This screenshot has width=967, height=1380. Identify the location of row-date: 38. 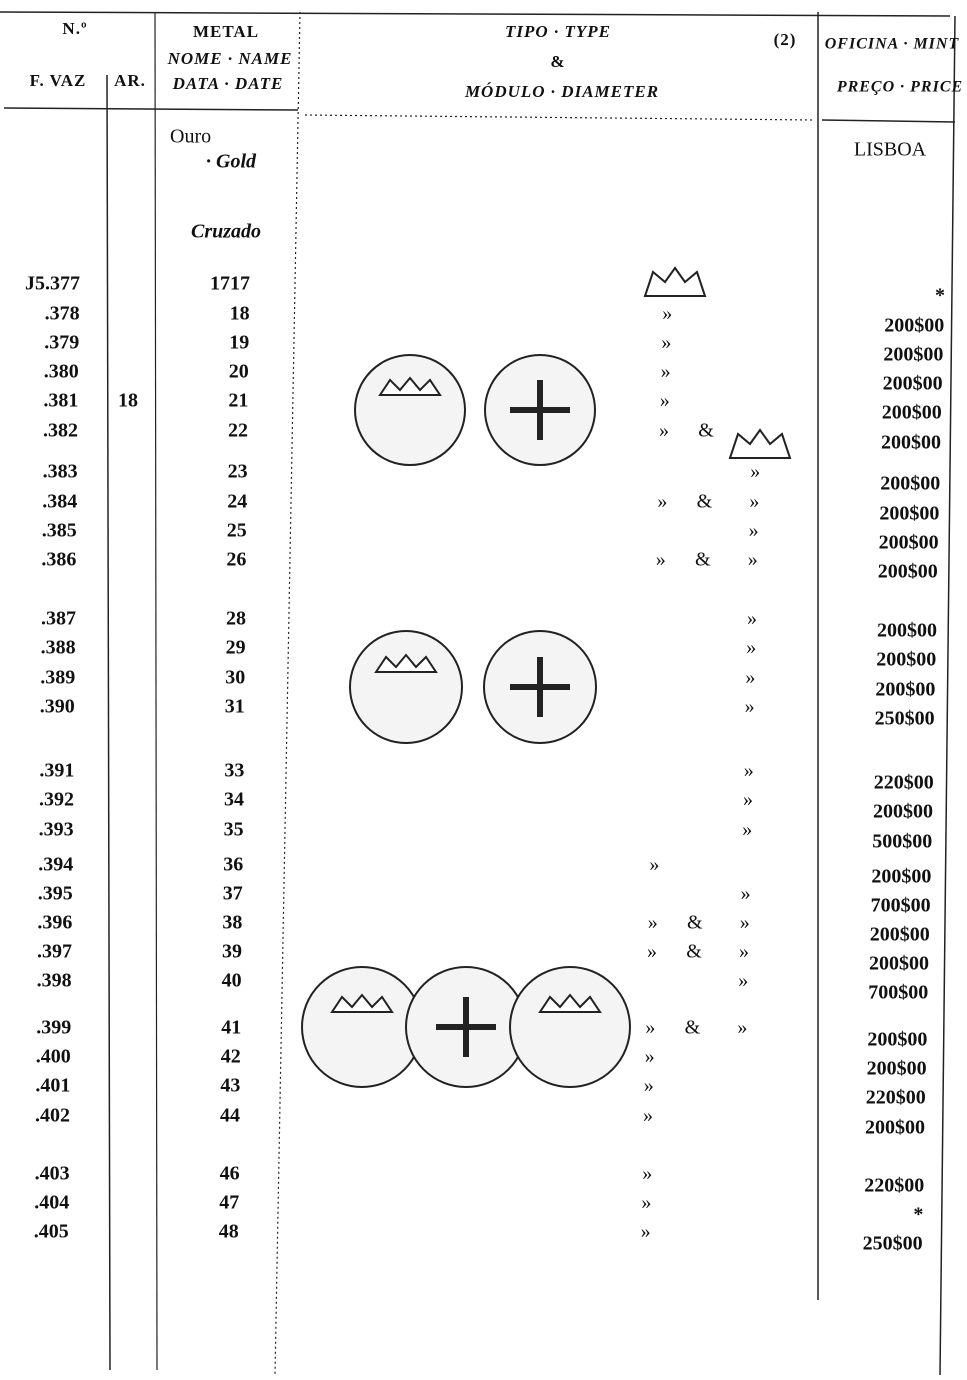
(232, 923).